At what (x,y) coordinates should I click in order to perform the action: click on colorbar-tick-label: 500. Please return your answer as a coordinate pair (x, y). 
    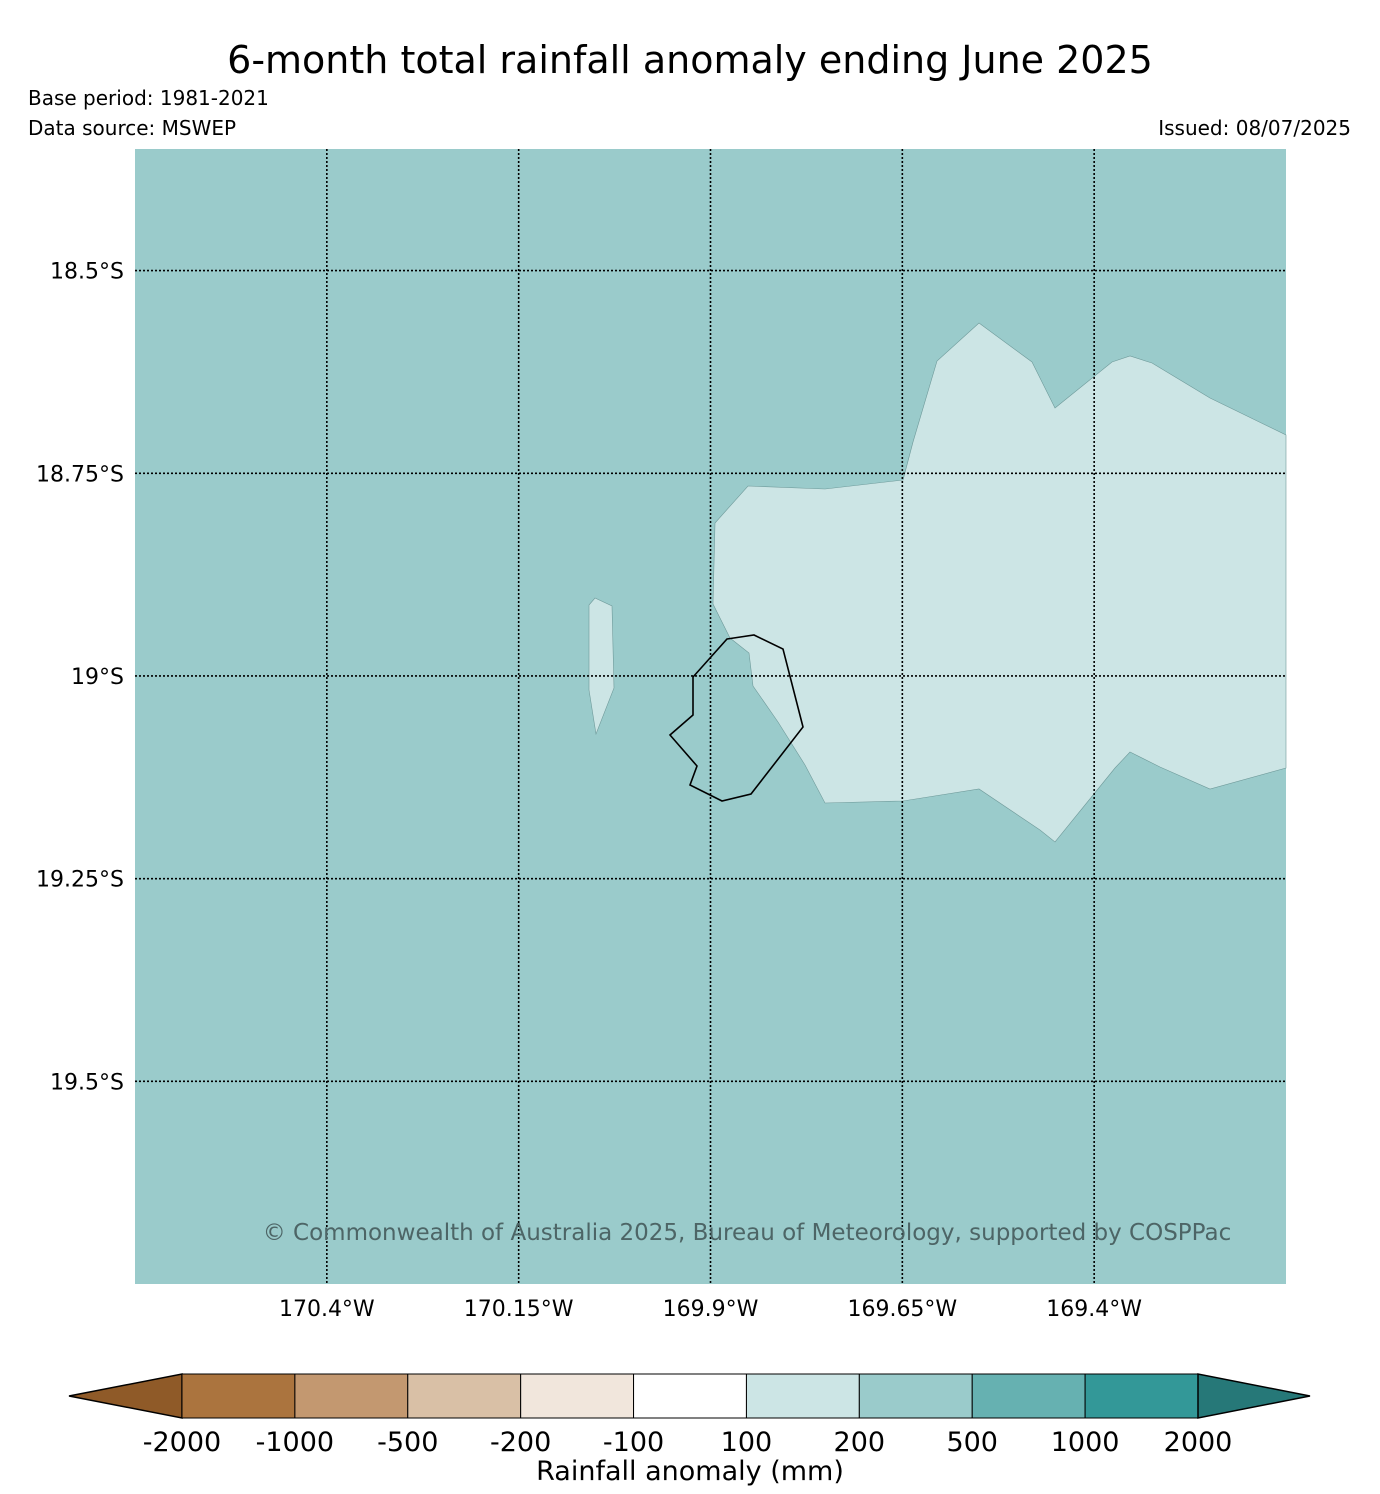
    Looking at the image, I should click on (972, 1442).